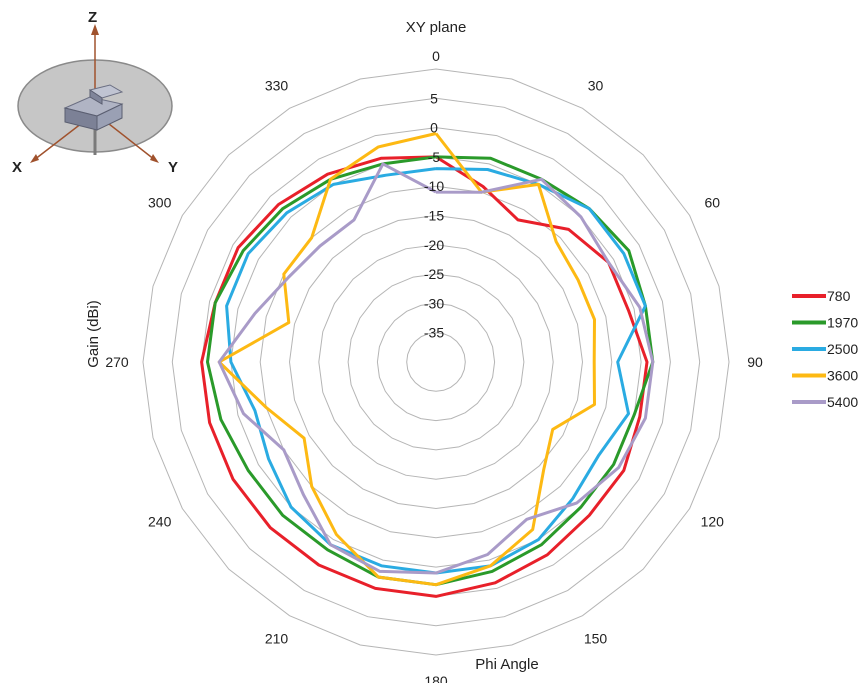 The image size is (867, 688). What do you see at coordinates (434, 274) in the screenshot?
I see `radial-tick-label: -25` at bounding box center [434, 274].